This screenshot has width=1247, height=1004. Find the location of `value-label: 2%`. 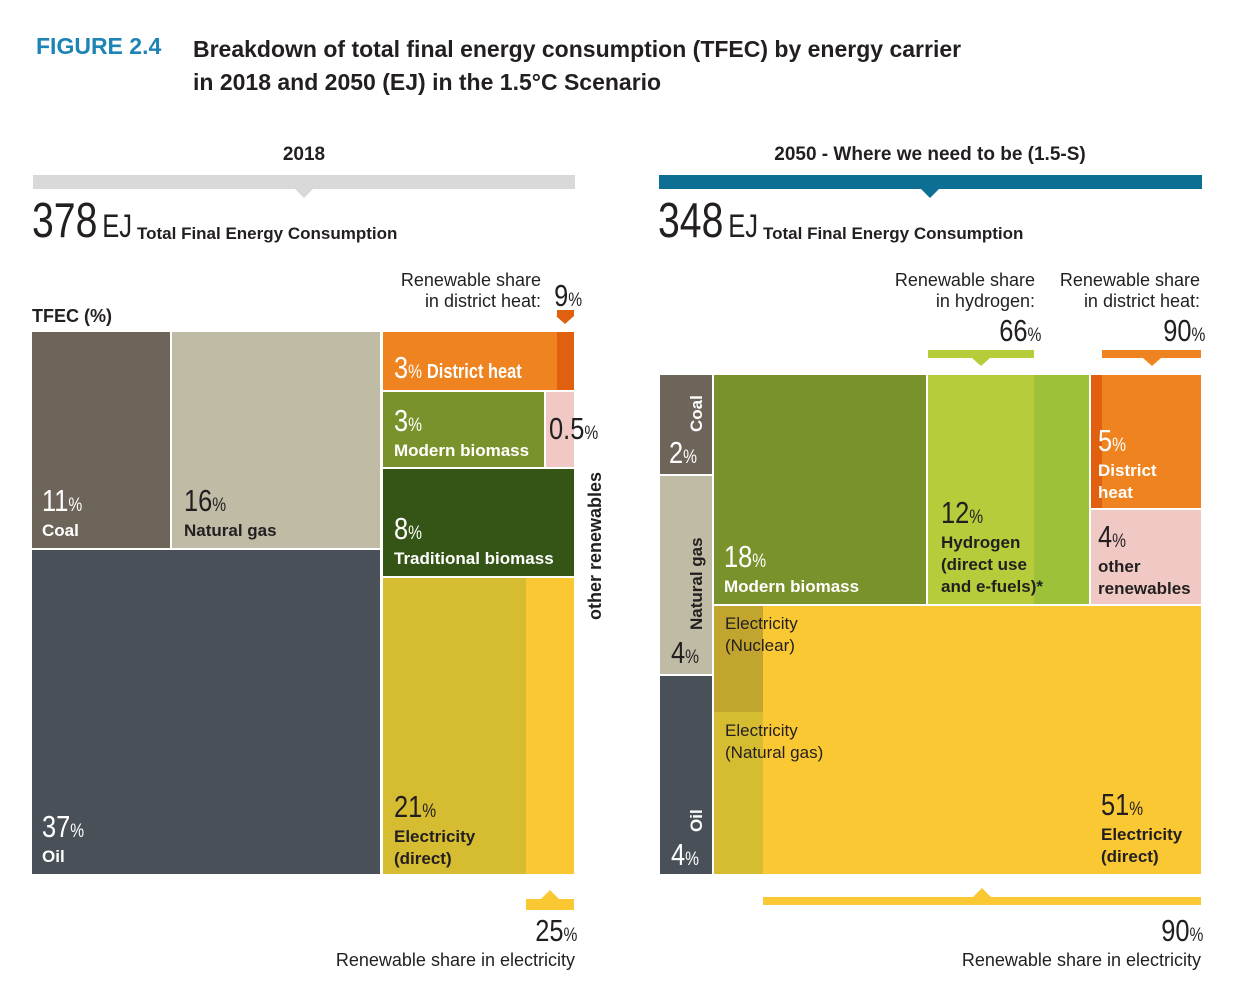

value-label: 2% is located at coordinates (683, 455).